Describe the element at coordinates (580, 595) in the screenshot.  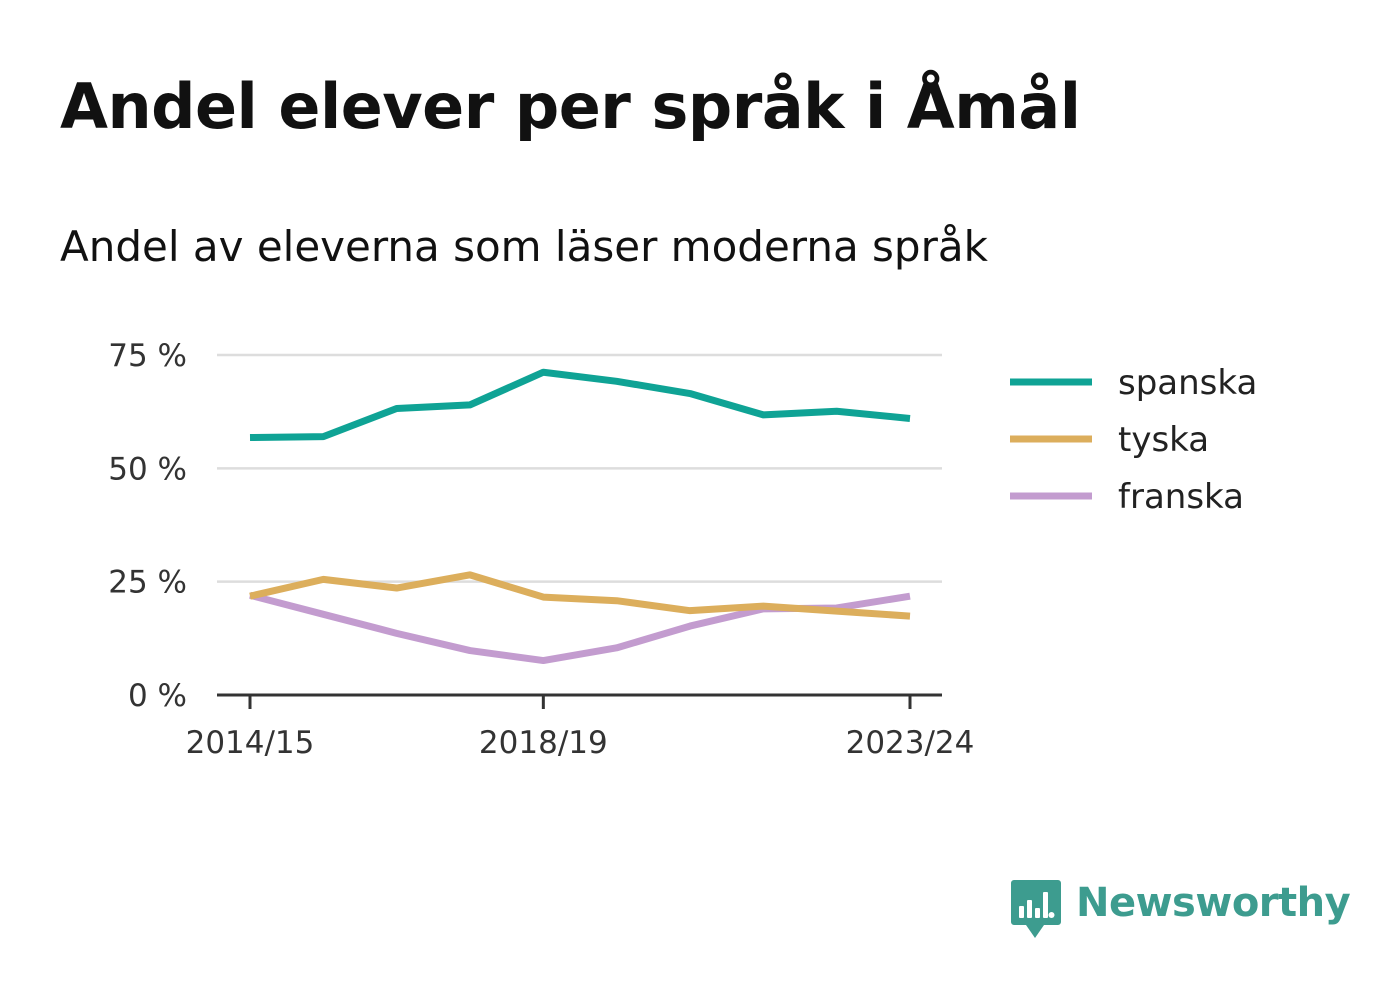
I see `series-line-tyska` at that location.